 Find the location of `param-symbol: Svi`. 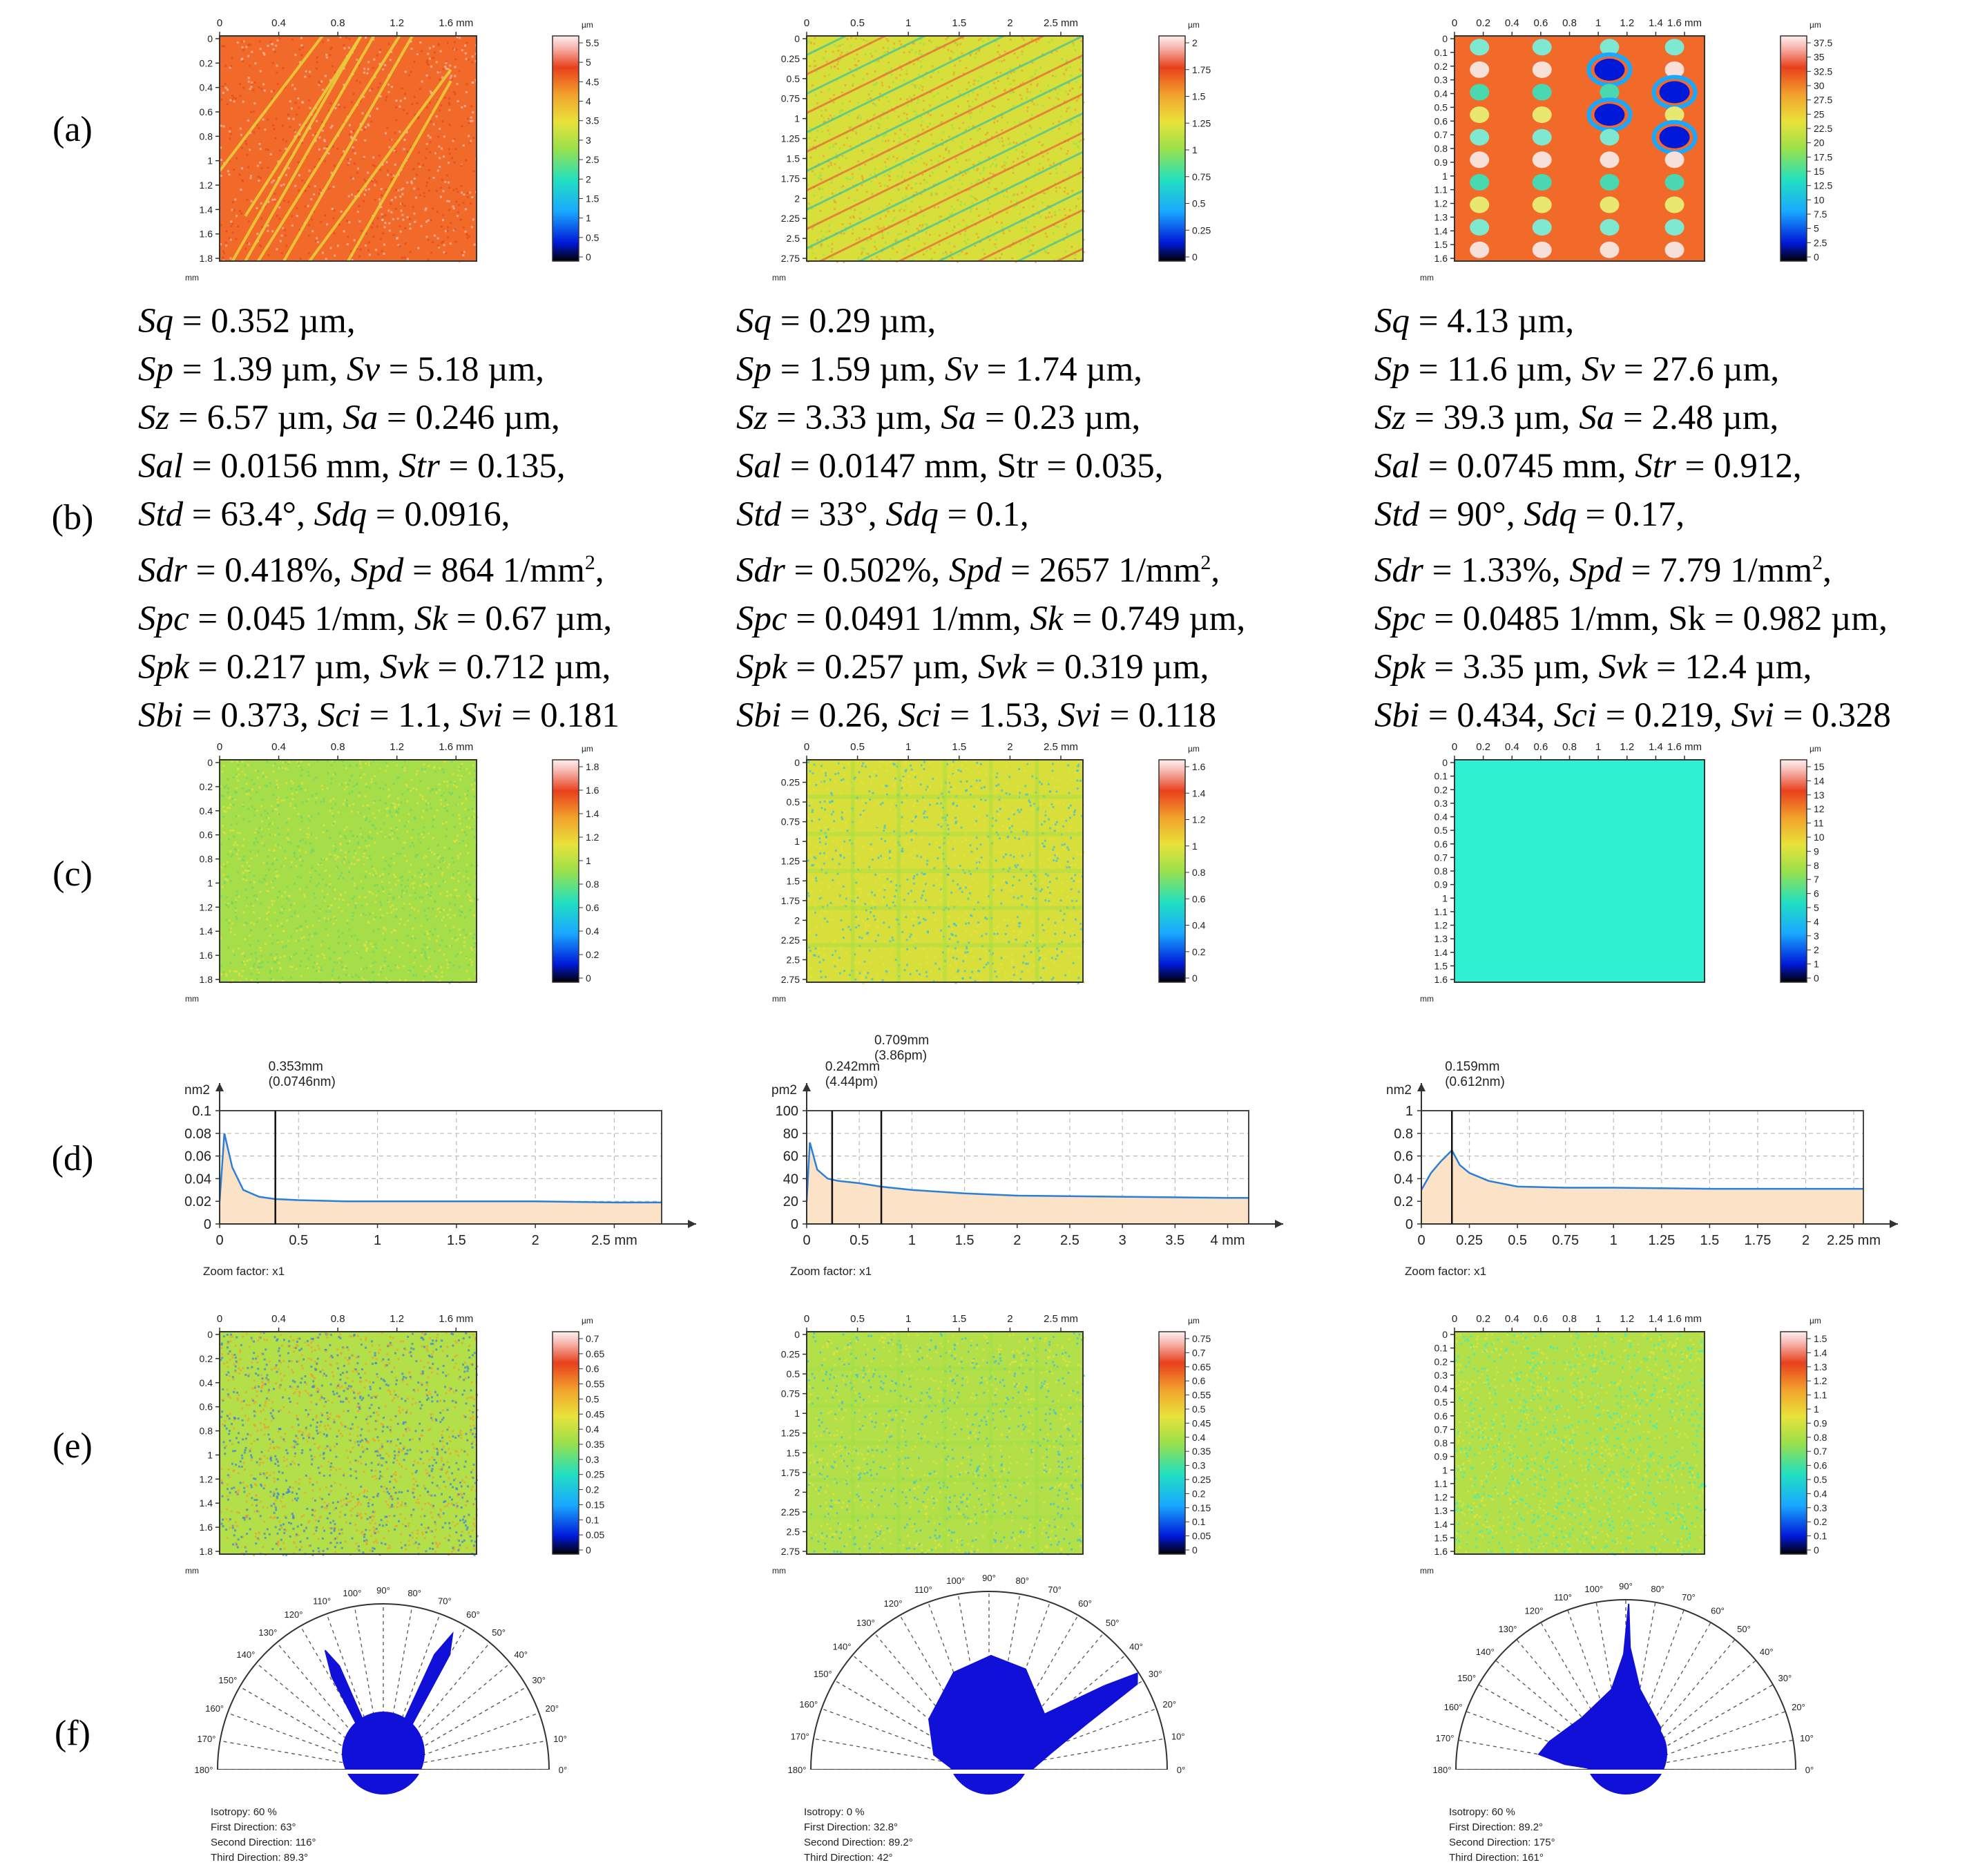

param-symbol: Svi is located at coordinates (1753, 715).